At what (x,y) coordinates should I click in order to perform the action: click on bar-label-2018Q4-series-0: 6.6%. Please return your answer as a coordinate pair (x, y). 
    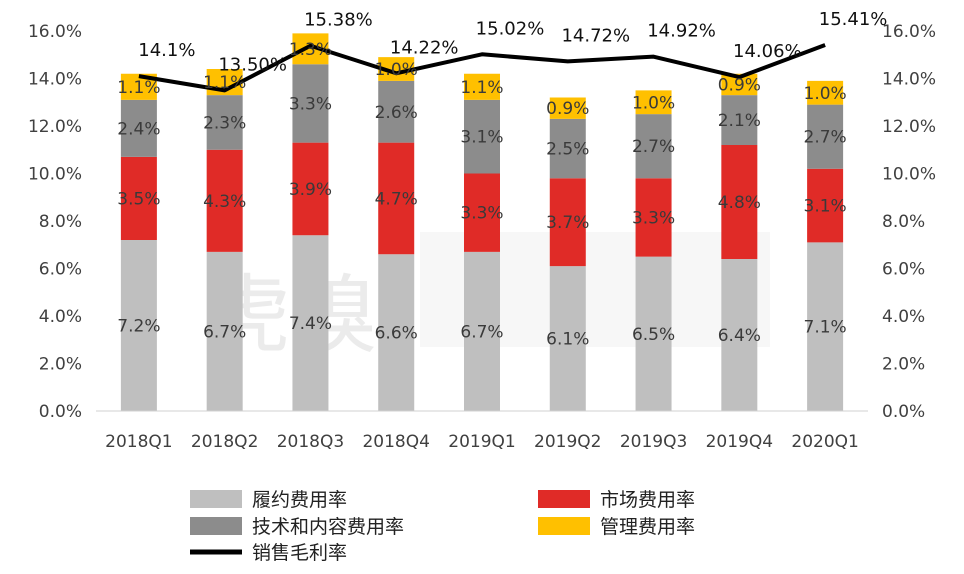
    Looking at the image, I should click on (396, 334).